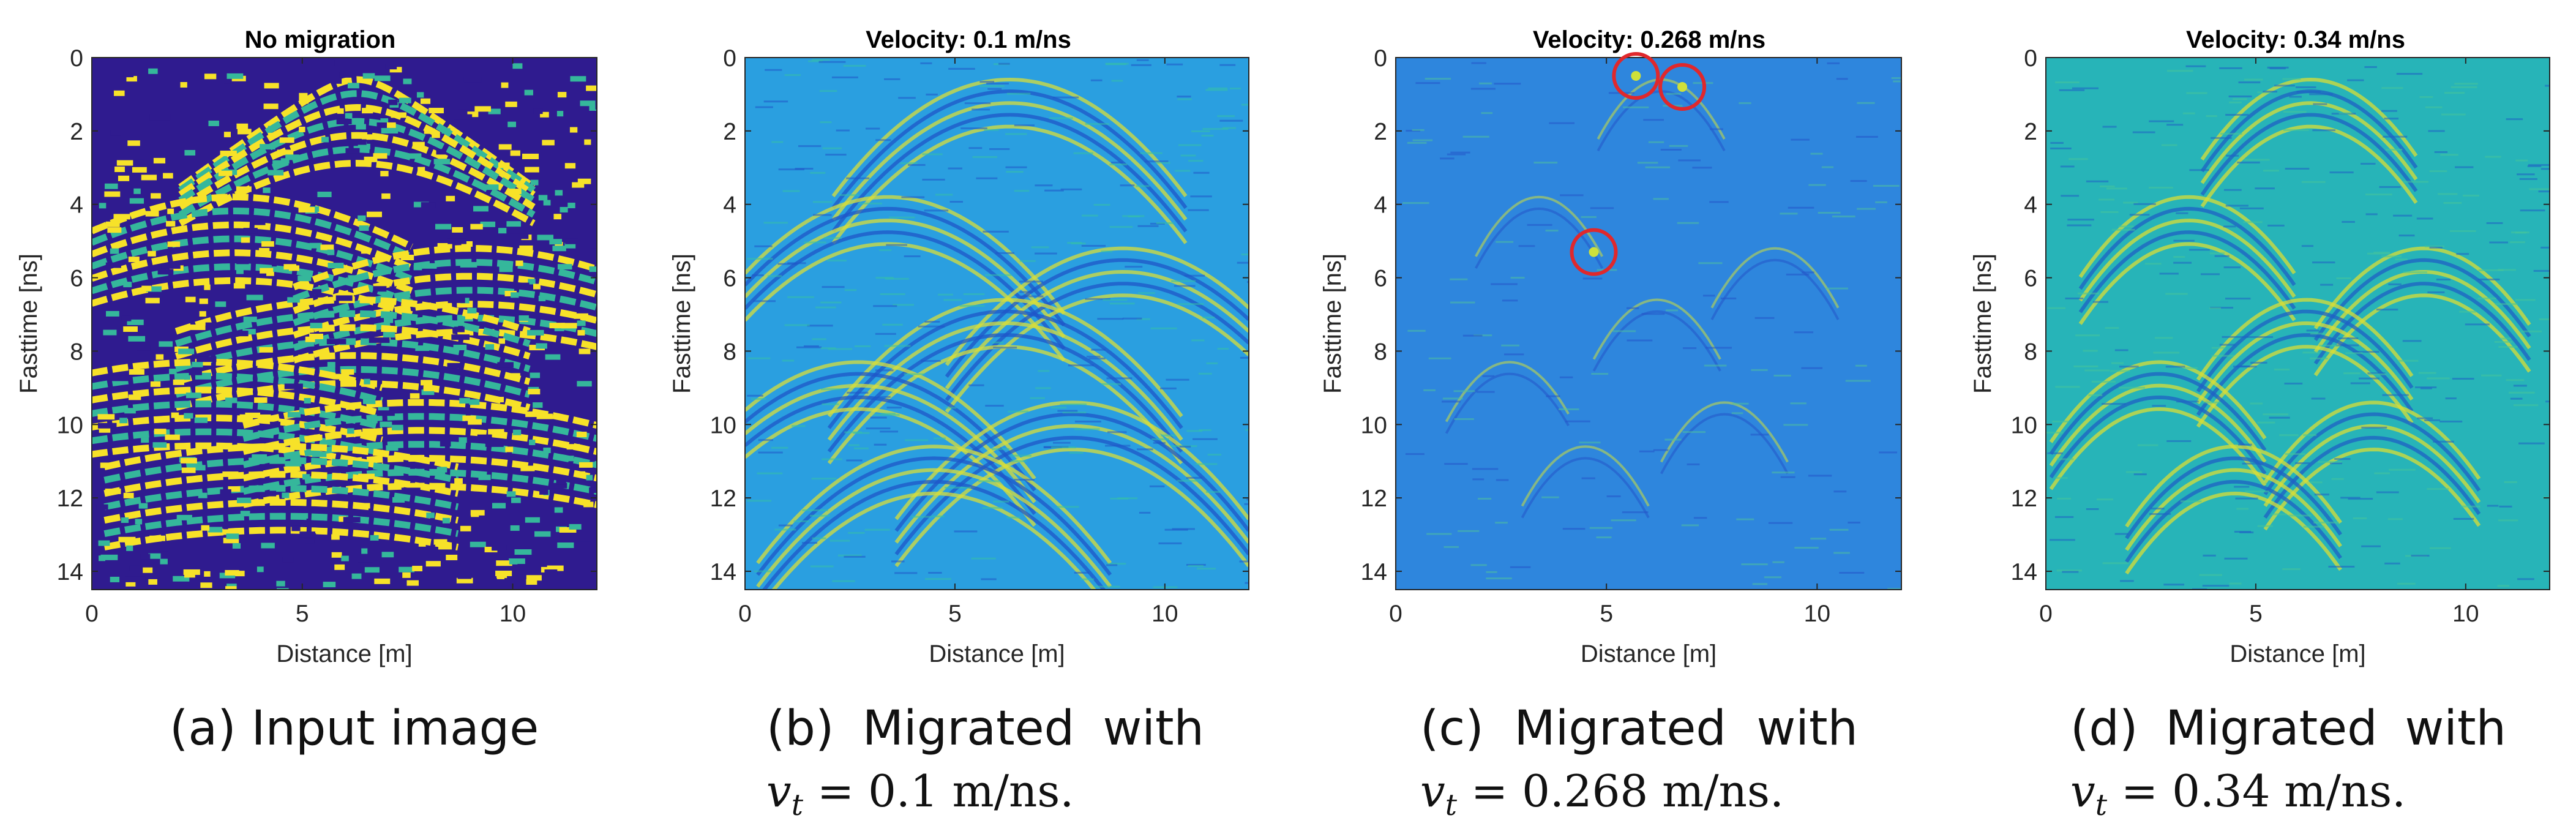 This screenshot has width=2576, height=837. I want to click on heatmap-field, so click(2298, 324).